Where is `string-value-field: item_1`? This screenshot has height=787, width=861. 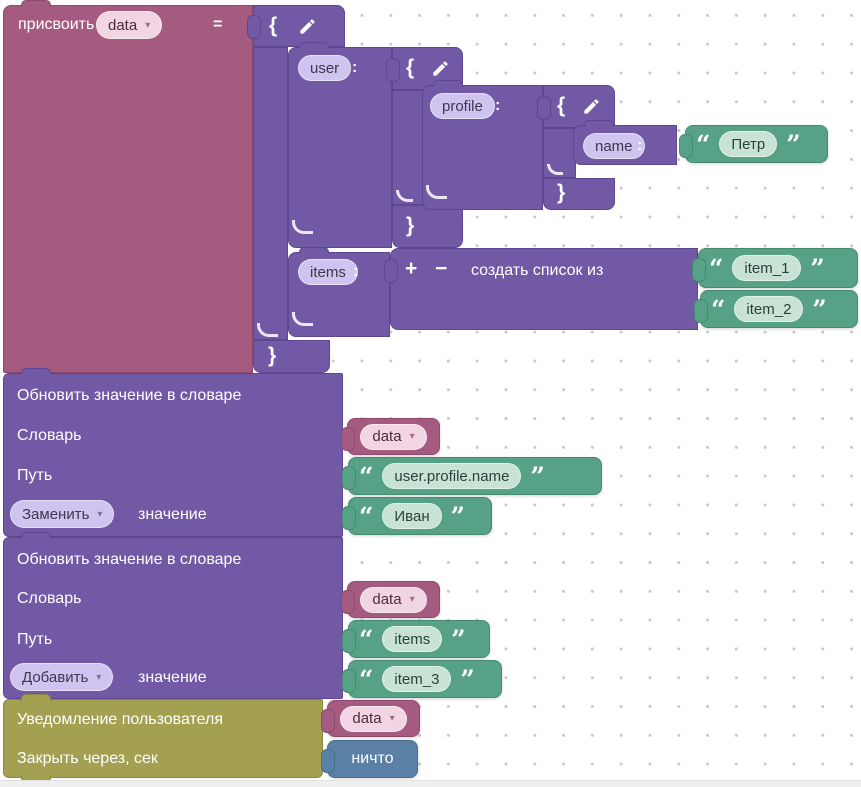 string-value-field: item_1 is located at coordinates (767, 268).